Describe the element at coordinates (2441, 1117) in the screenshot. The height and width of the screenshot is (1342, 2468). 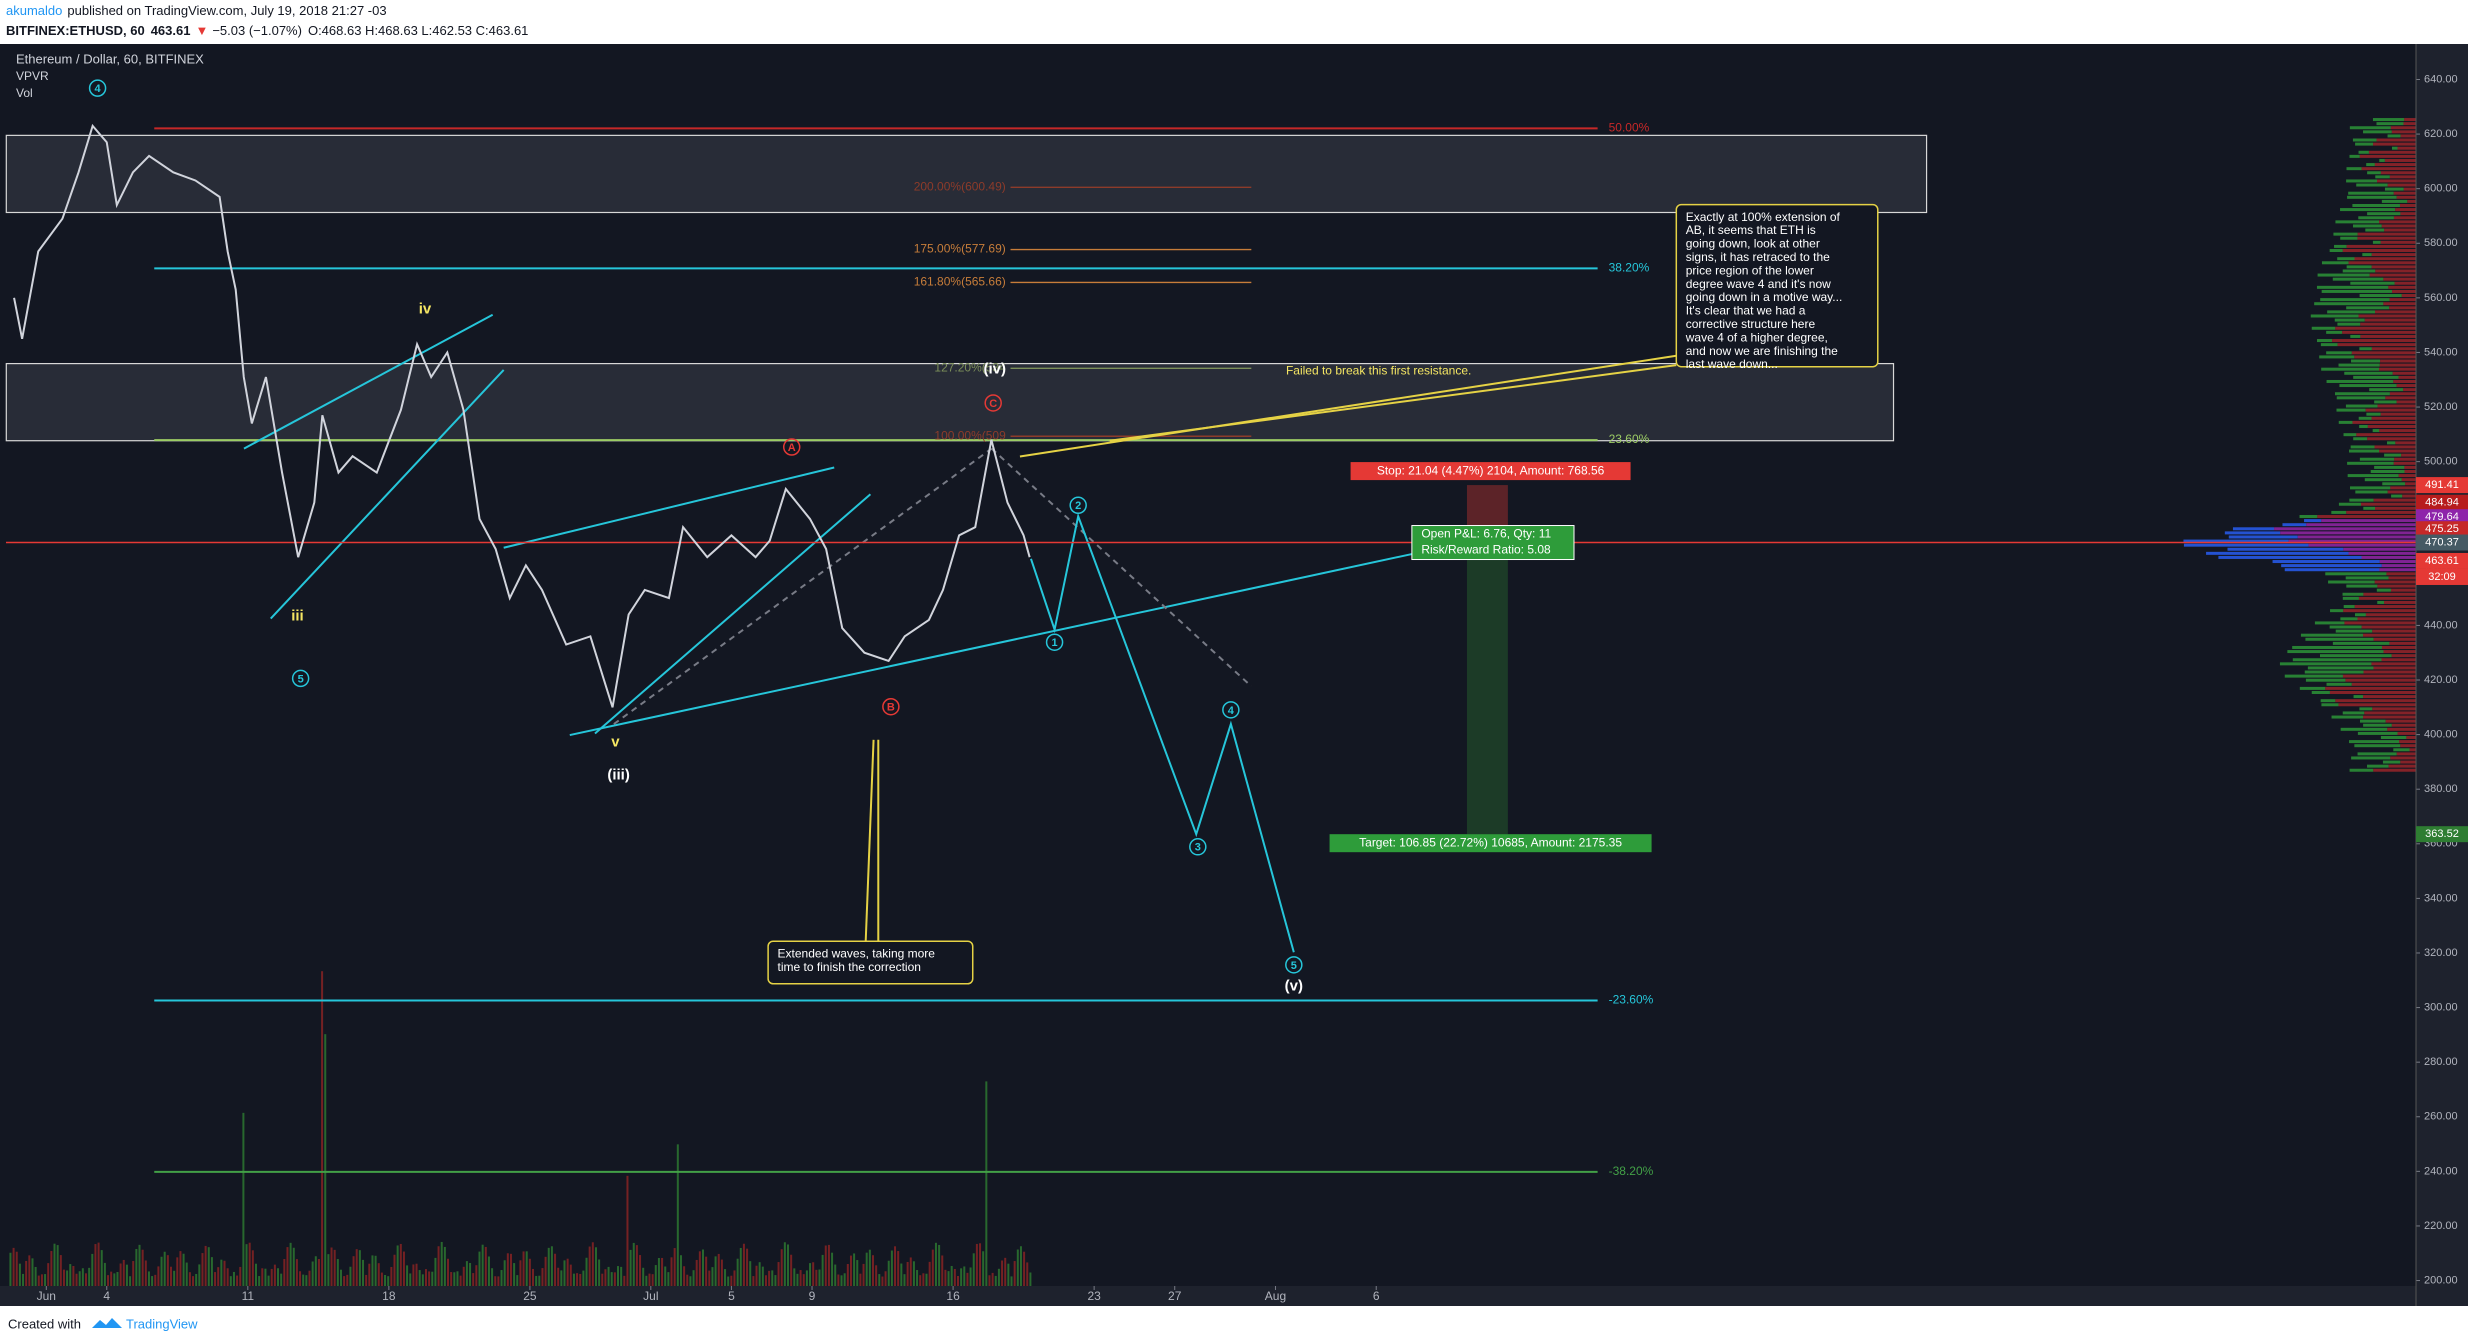
I see `y-tick-label: 260.00` at that location.